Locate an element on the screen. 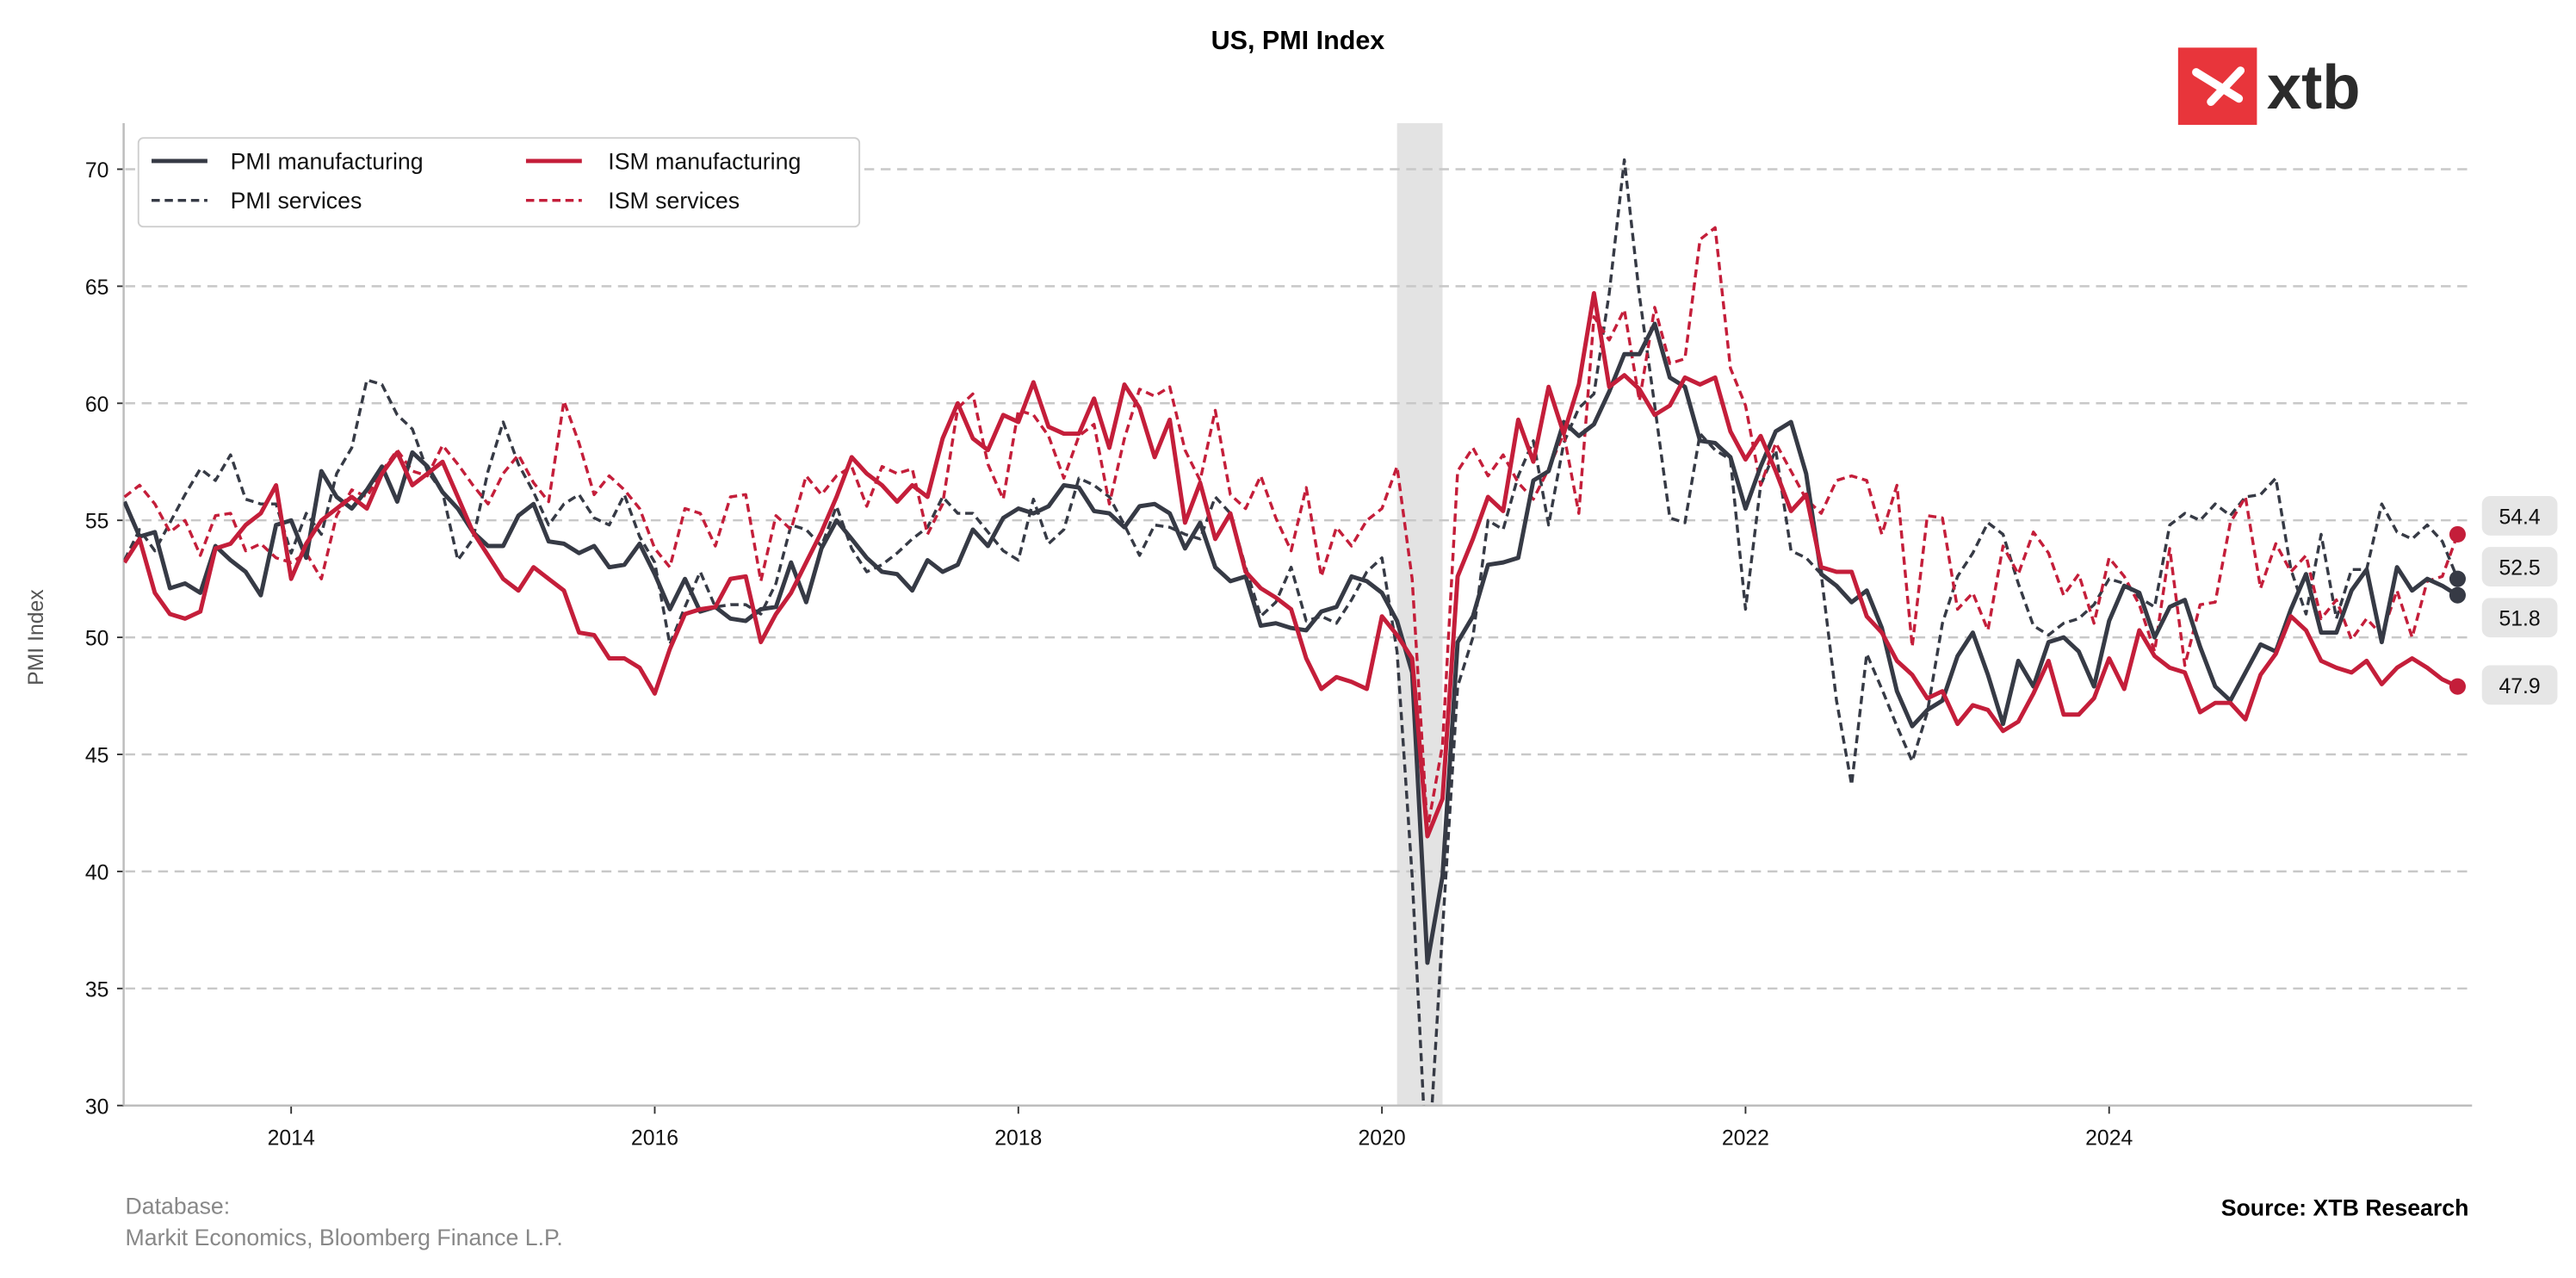 The width and height of the screenshot is (2576, 1278). end-label-pmi-manufacturing: 51.8 is located at coordinates (2520, 620).